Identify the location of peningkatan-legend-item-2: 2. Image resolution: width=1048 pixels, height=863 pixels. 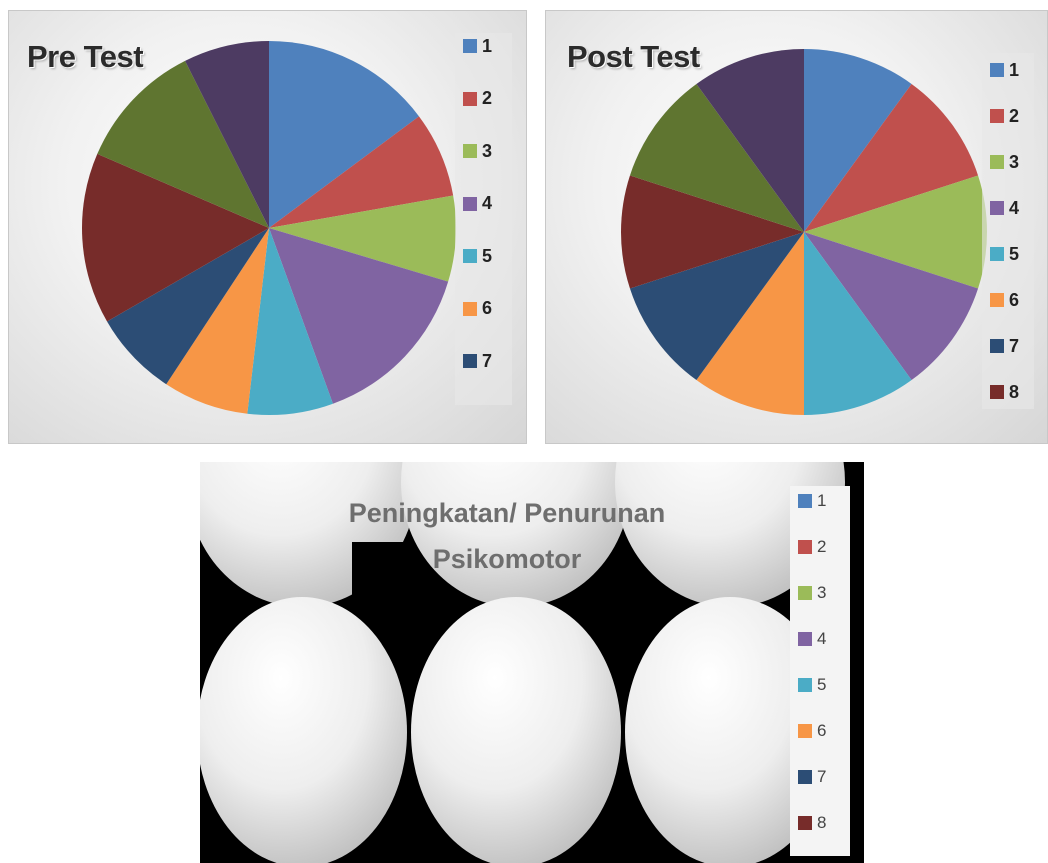
(812, 547).